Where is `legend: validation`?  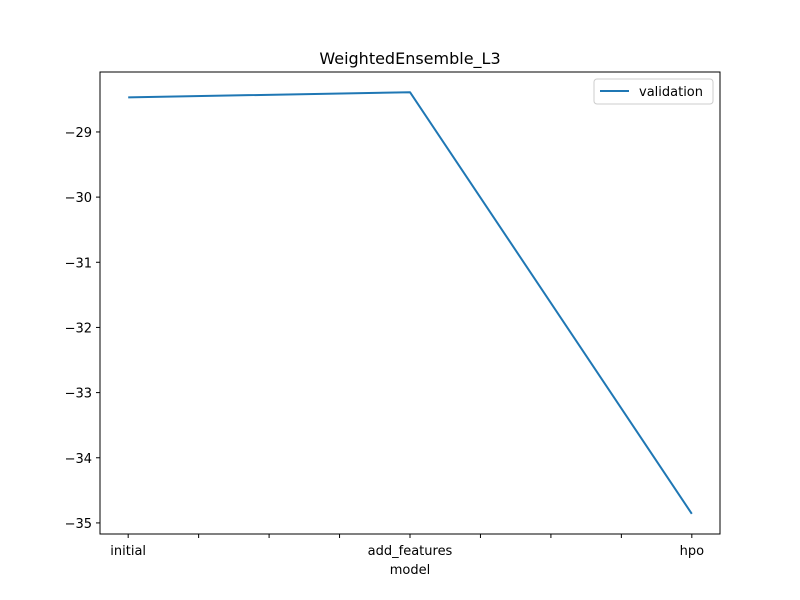
legend: validation is located at coordinates (653, 91).